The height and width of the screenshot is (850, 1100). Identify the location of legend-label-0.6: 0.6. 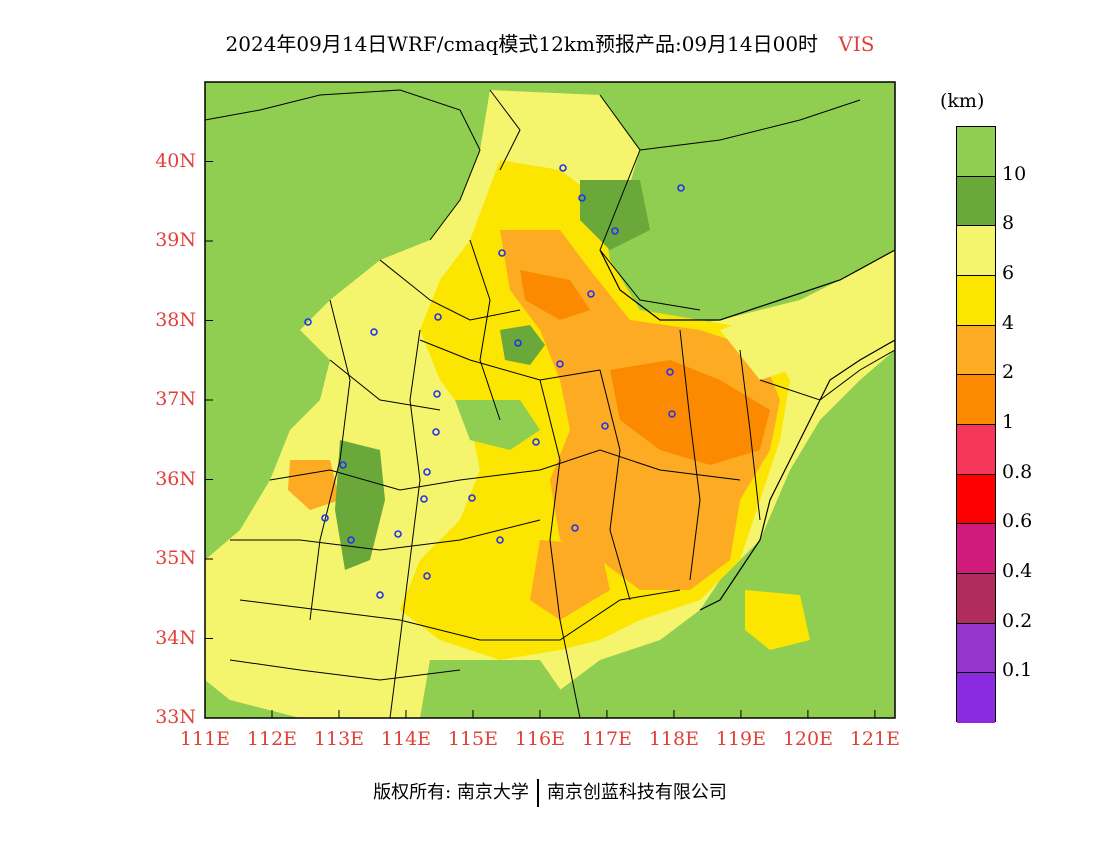
(1017, 521).